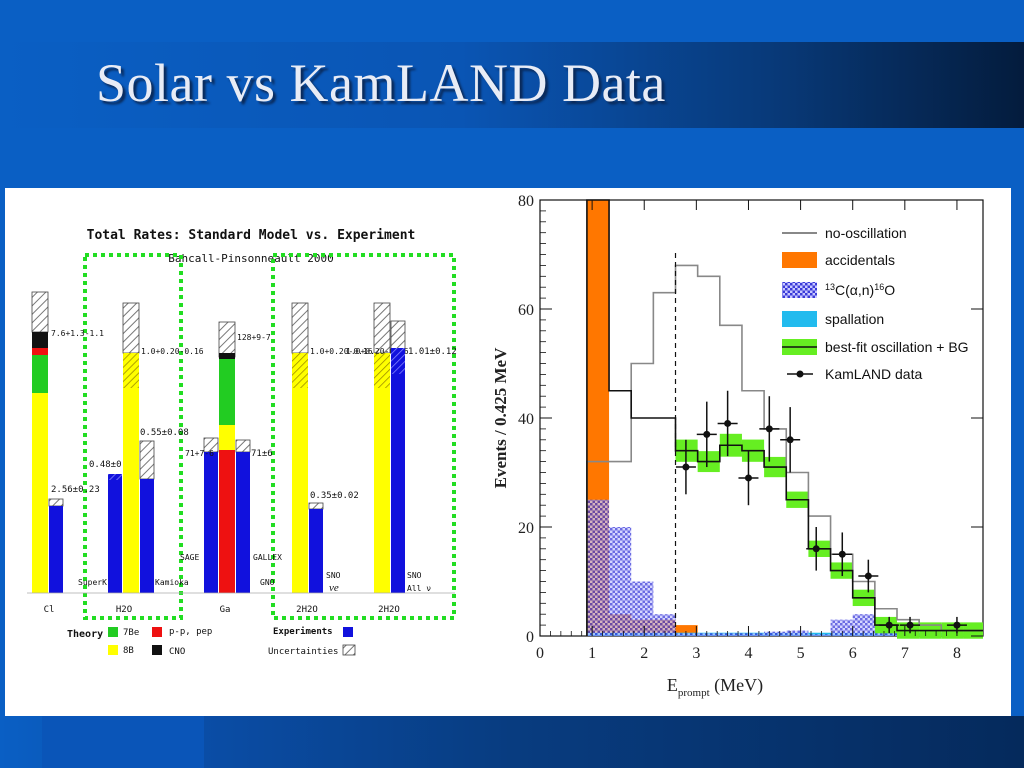 This screenshot has width=1024, height=768. What do you see at coordinates (113, 650) in the screenshot?
I see `legend-b8-swatch` at bounding box center [113, 650].